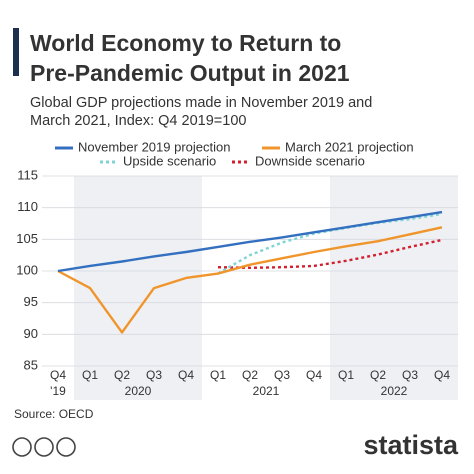 The image size is (474, 474). What do you see at coordinates (27, 238) in the screenshot?
I see `y-tick-label: 105` at bounding box center [27, 238].